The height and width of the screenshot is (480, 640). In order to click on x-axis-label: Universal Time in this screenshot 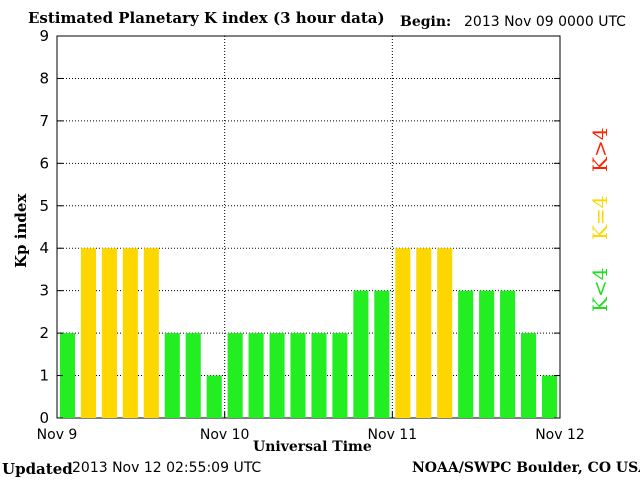, I will do `click(312, 447)`.